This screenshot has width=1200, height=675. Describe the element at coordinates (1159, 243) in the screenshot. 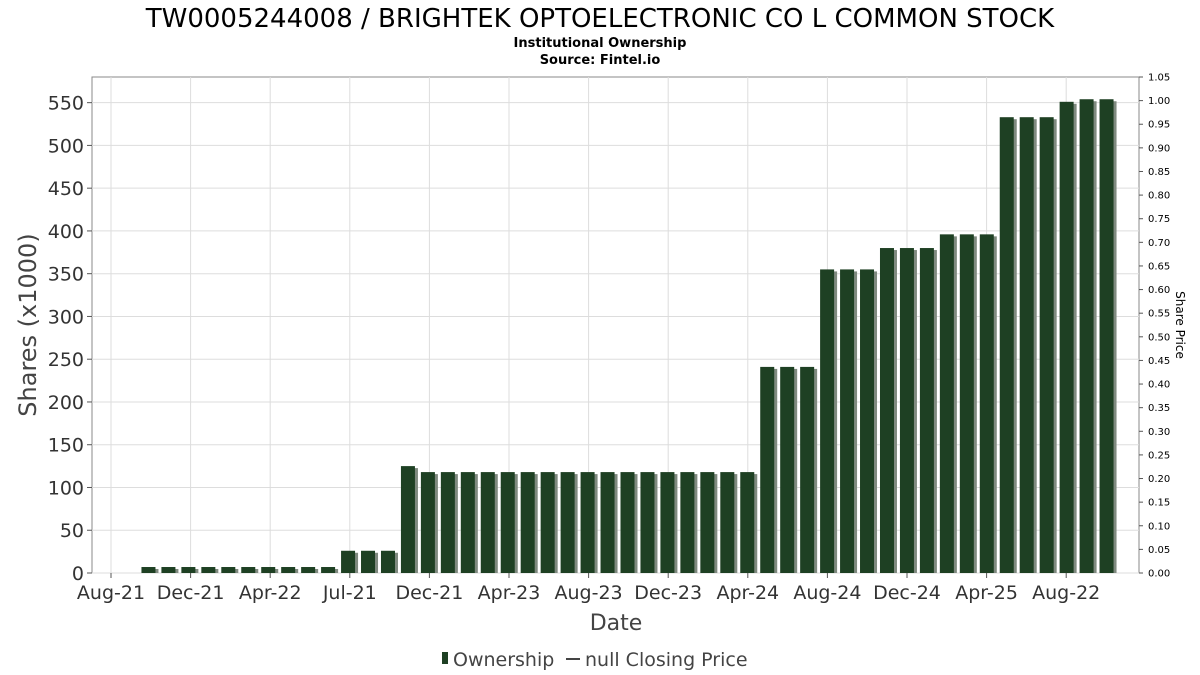

I see `y2-tick-label: 0.70` at that location.